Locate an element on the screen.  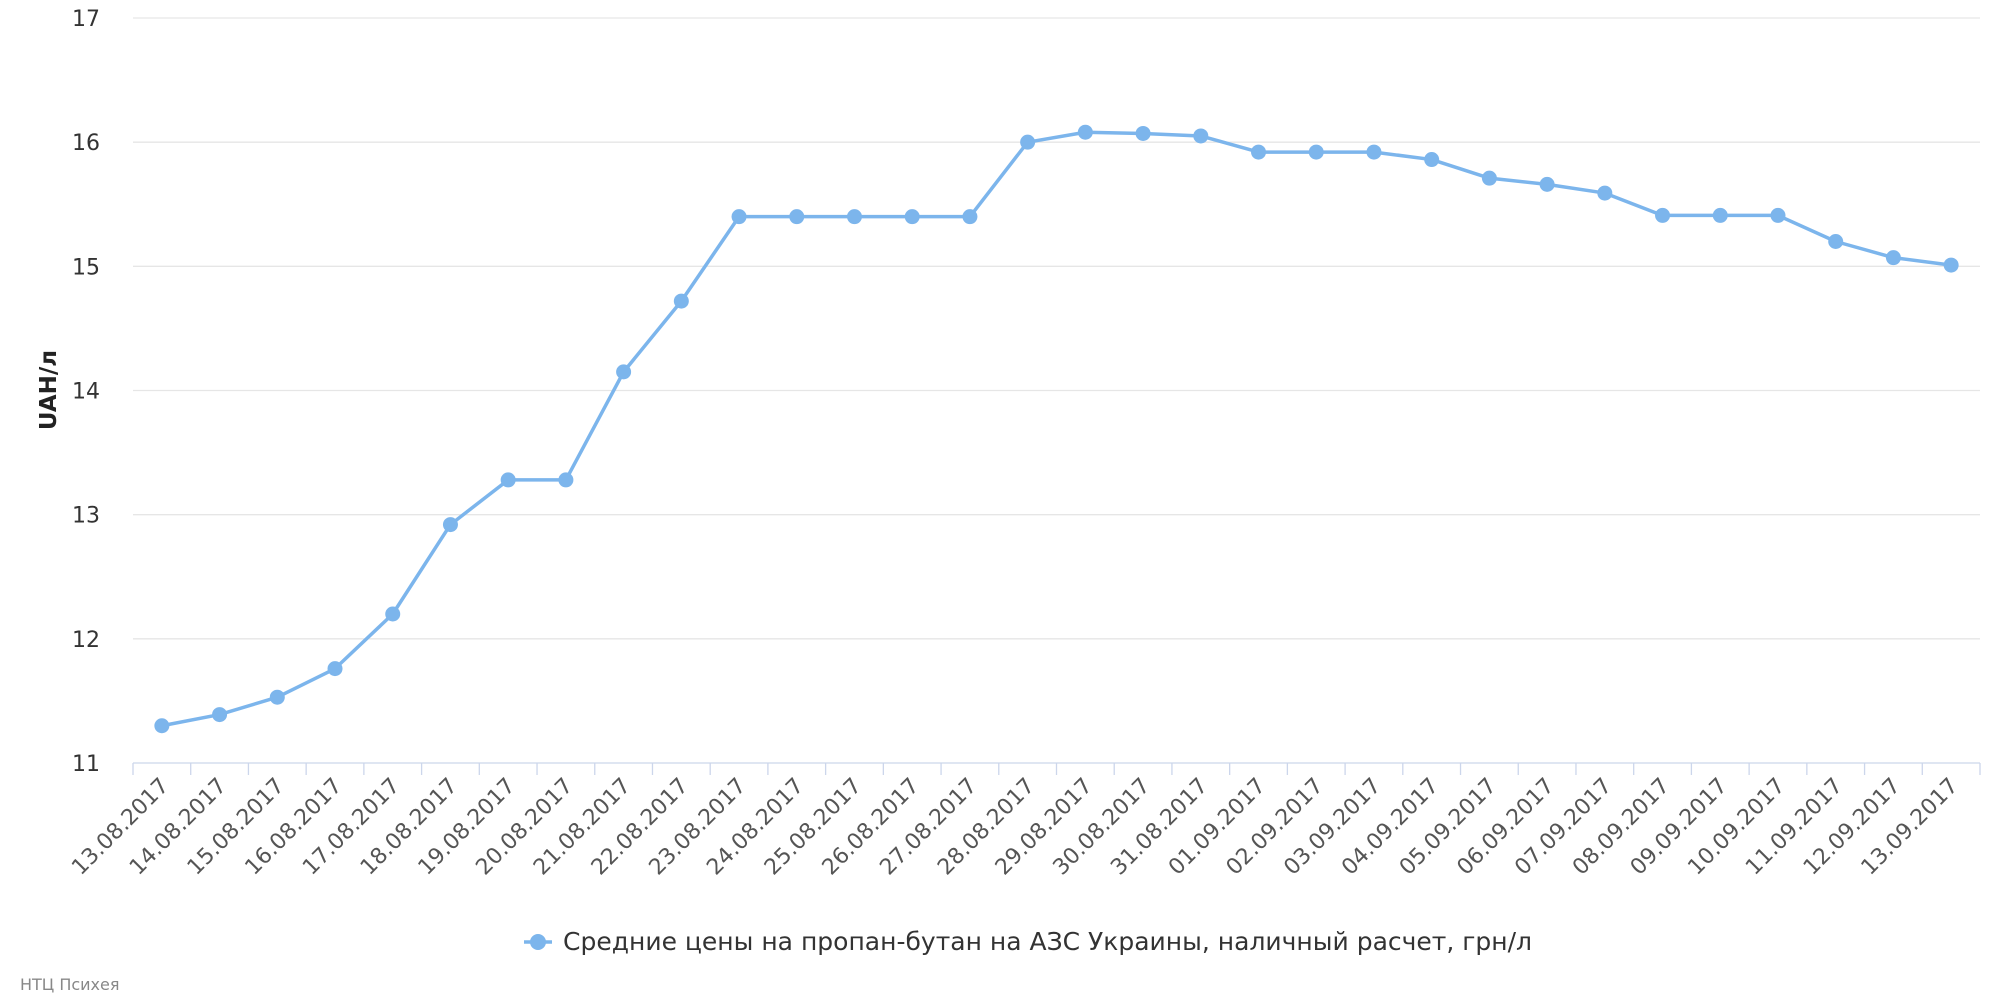
y-tick-label: 13 is located at coordinates (86, 516).